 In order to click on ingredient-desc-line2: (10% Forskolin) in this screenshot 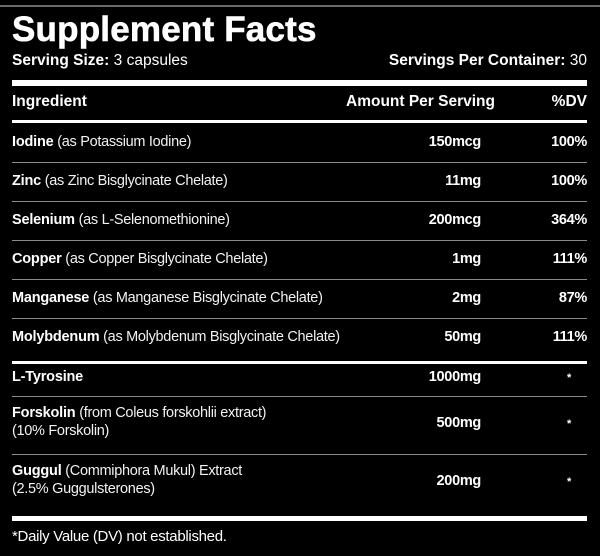, I will do `click(61, 431)`.